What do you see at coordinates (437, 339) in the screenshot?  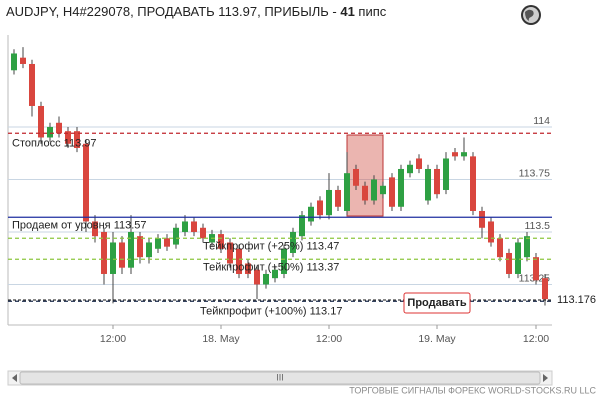 I see `x-tick-label: 19. May` at bounding box center [437, 339].